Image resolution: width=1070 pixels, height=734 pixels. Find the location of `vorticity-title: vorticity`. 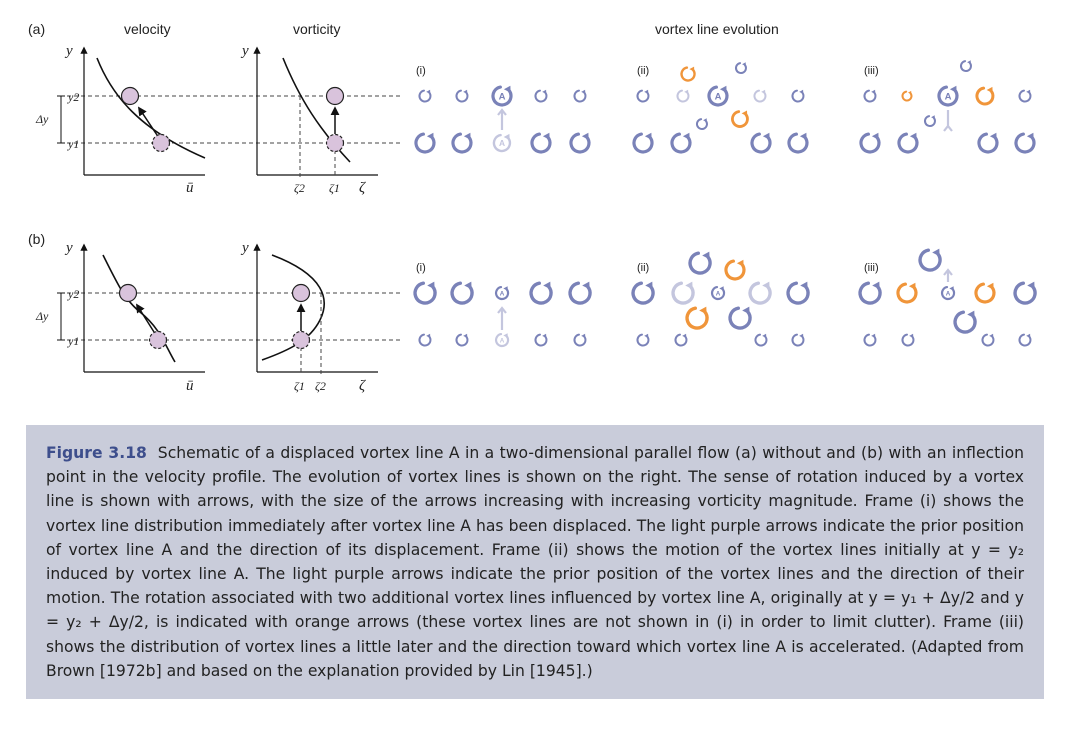

vorticity-title: vorticity is located at coordinates (316, 29).